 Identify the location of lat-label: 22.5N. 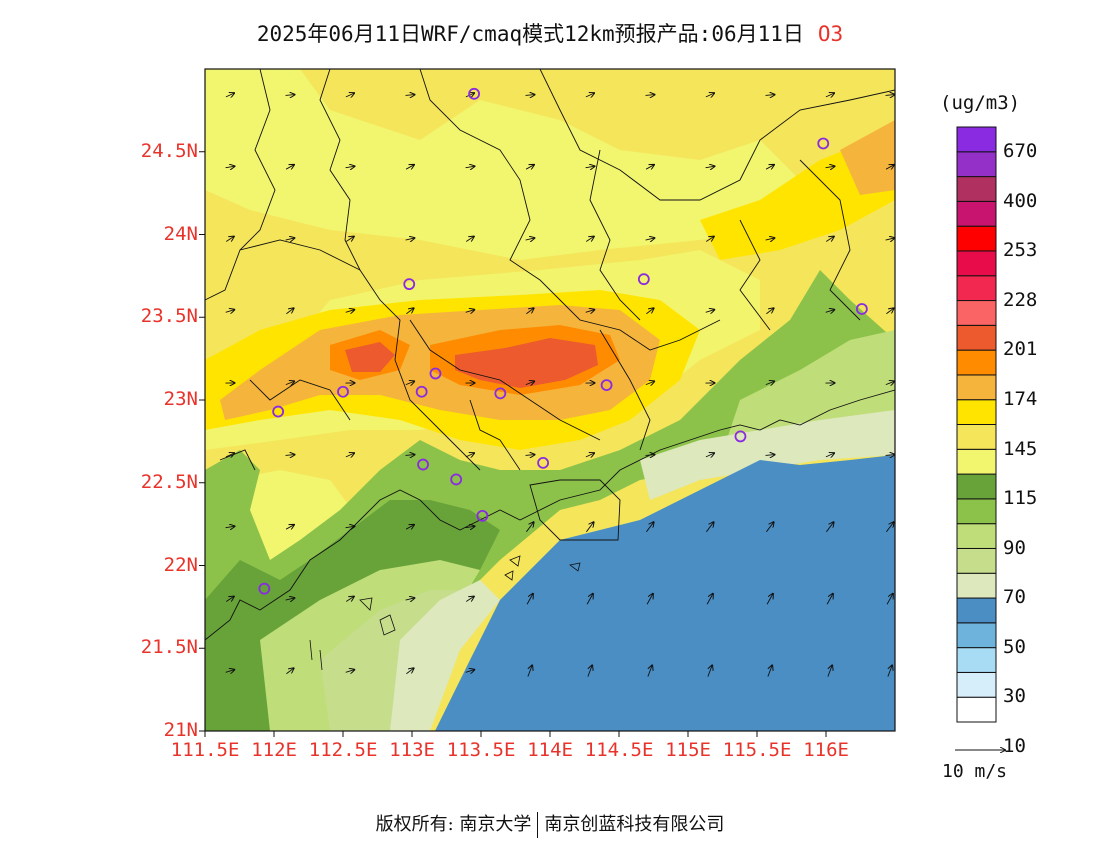
(169, 481).